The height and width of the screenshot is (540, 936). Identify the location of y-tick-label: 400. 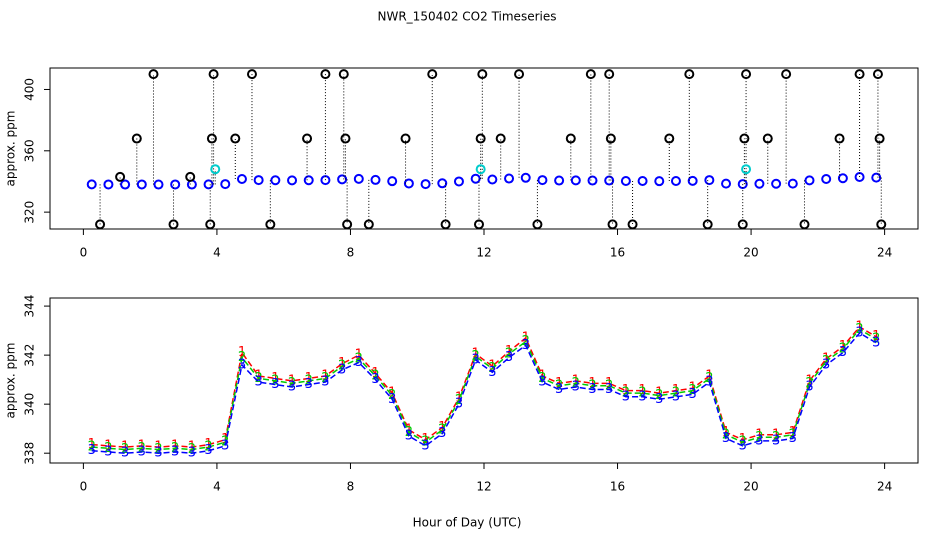
(30, 89).